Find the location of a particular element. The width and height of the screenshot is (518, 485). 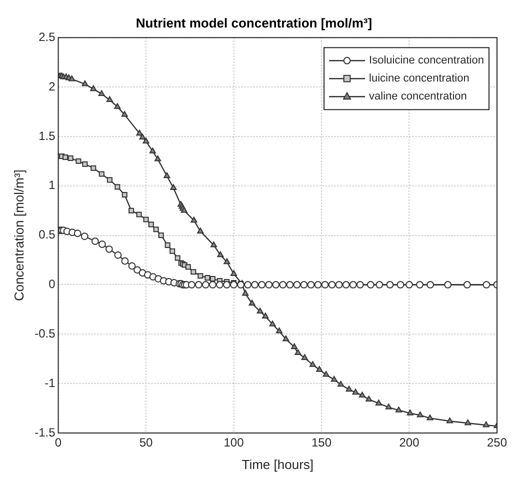

y-tick-label: -1.5 is located at coordinates (45, 432).